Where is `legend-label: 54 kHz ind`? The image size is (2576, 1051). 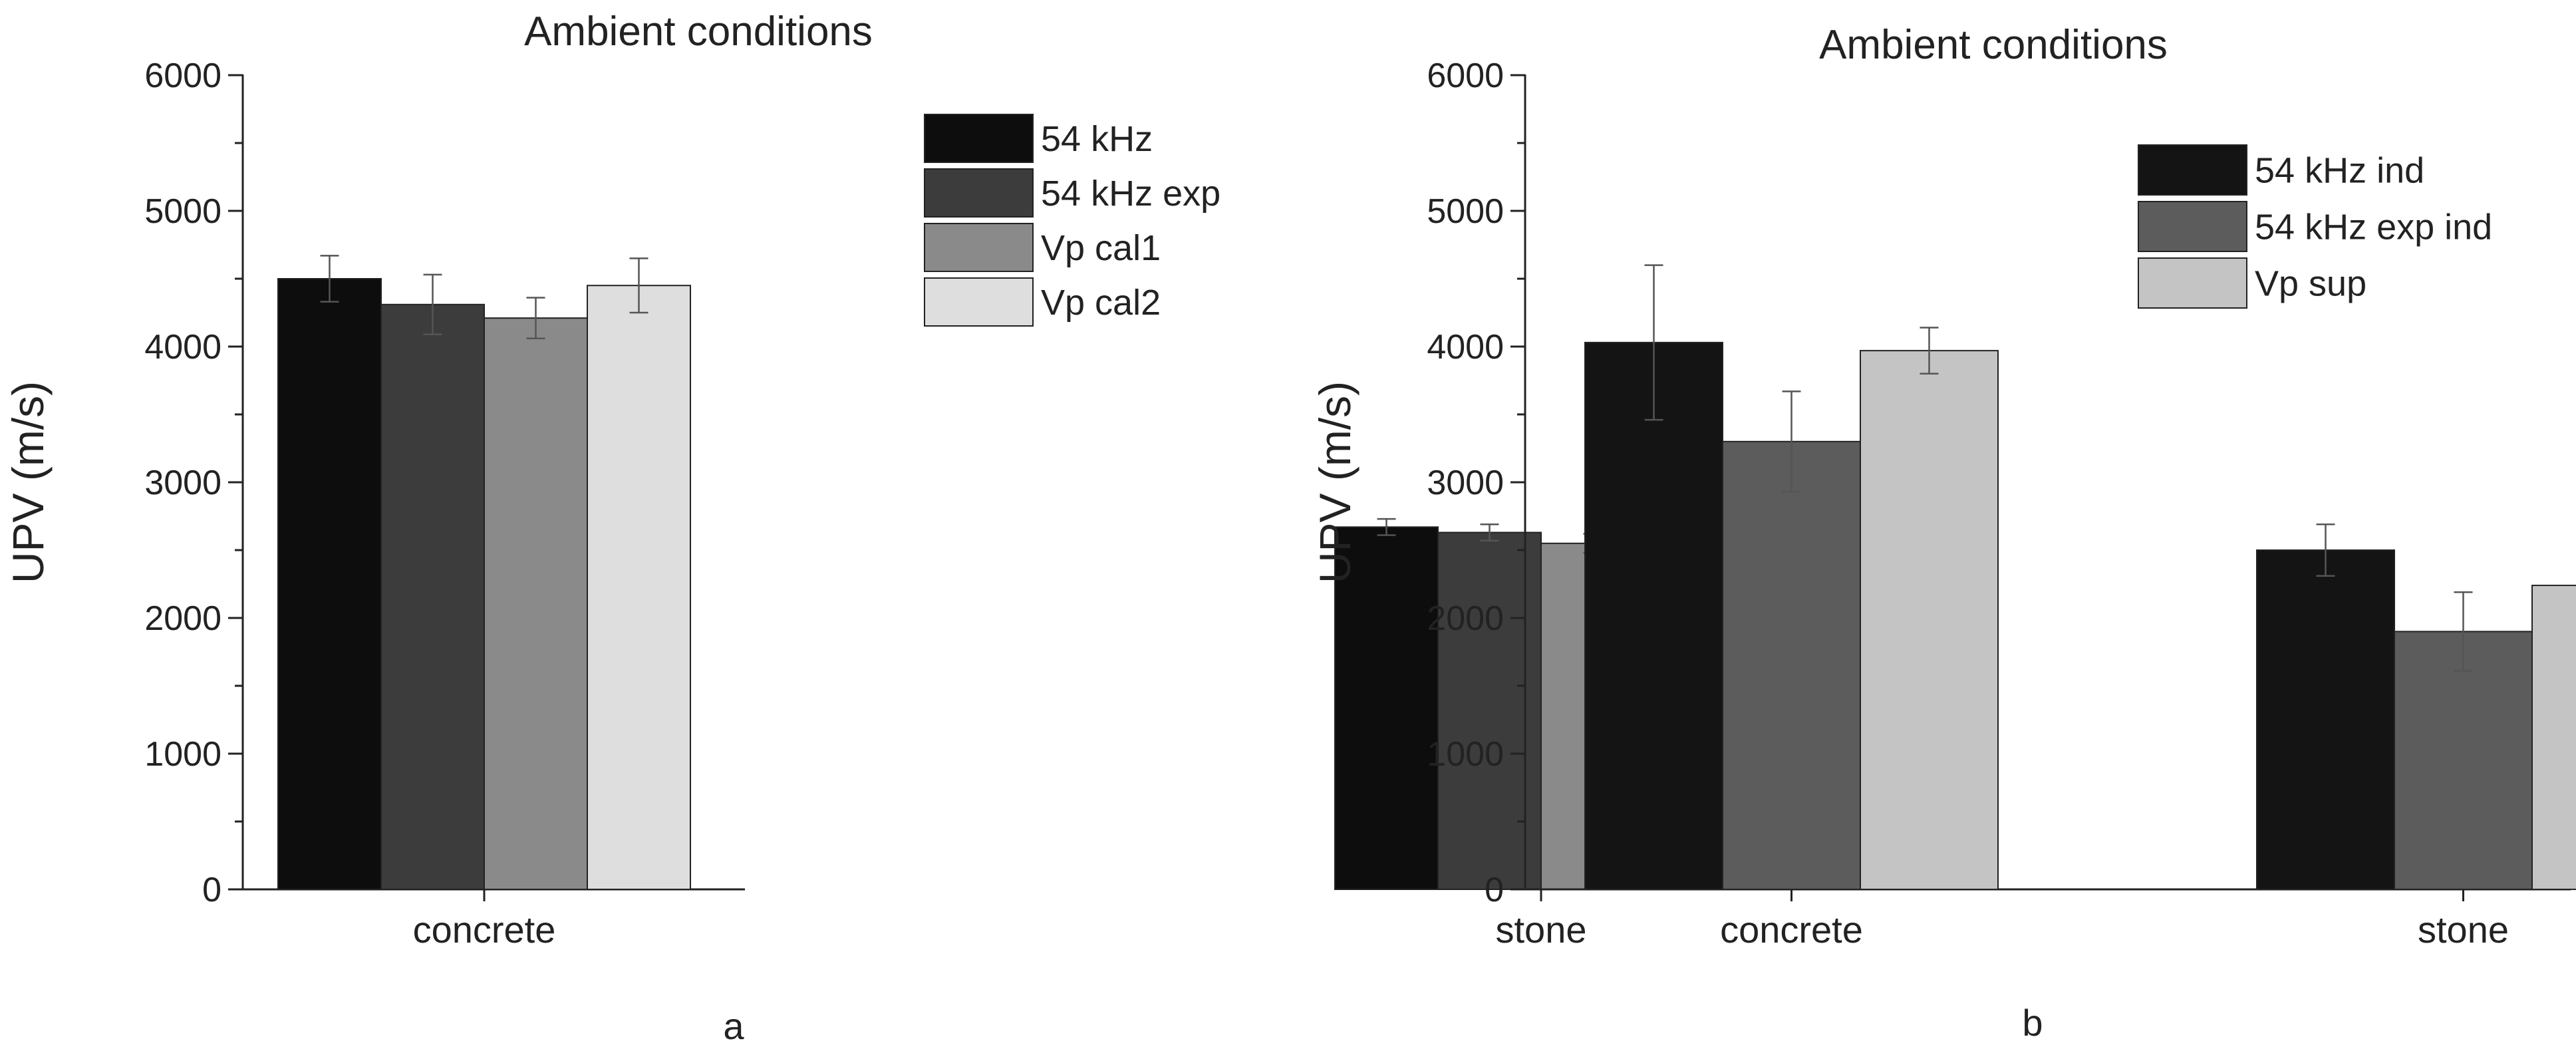 legend-label: 54 kHz ind is located at coordinates (2339, 171).